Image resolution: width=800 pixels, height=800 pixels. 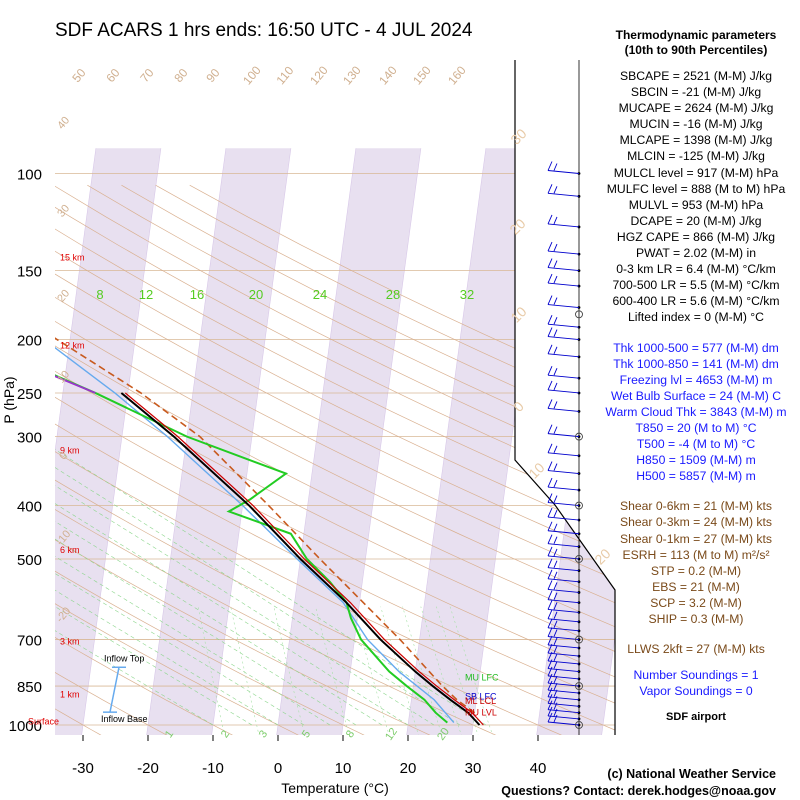 I want to click on x-axis-label: Temperature (°C), so click(x=335, y=788).